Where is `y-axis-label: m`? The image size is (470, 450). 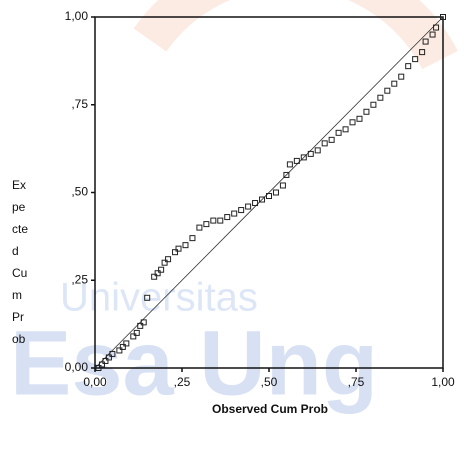 y-axis-label: m is located at coordinates (17, 295).